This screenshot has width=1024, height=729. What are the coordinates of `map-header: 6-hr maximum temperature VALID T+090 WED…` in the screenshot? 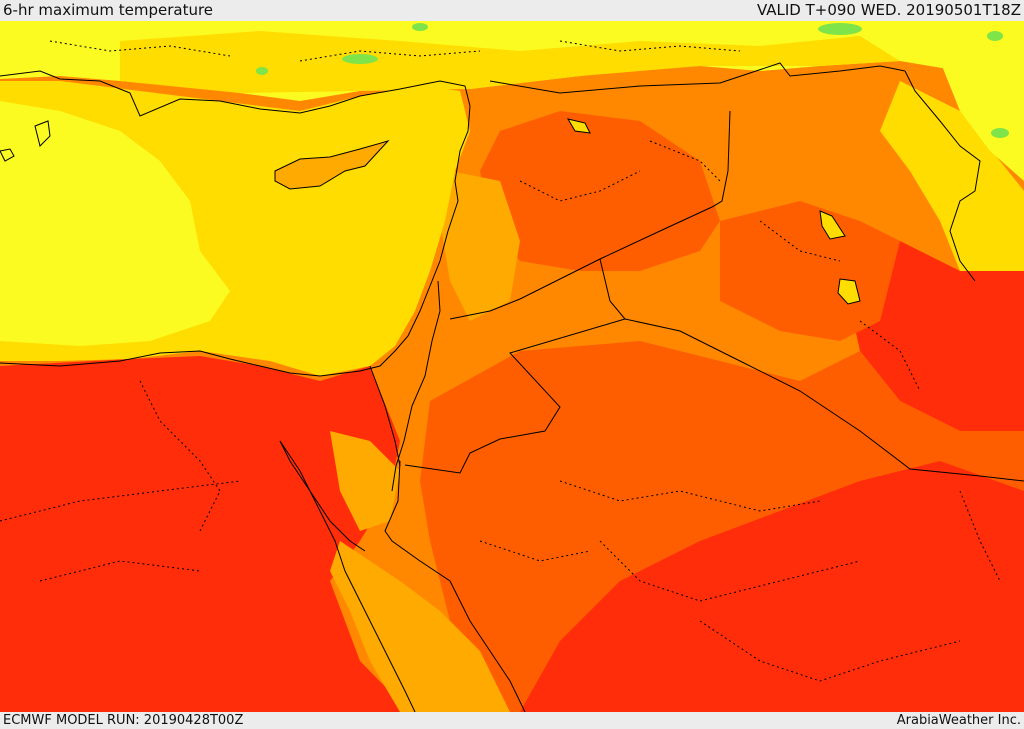 It's located at (512, 10).